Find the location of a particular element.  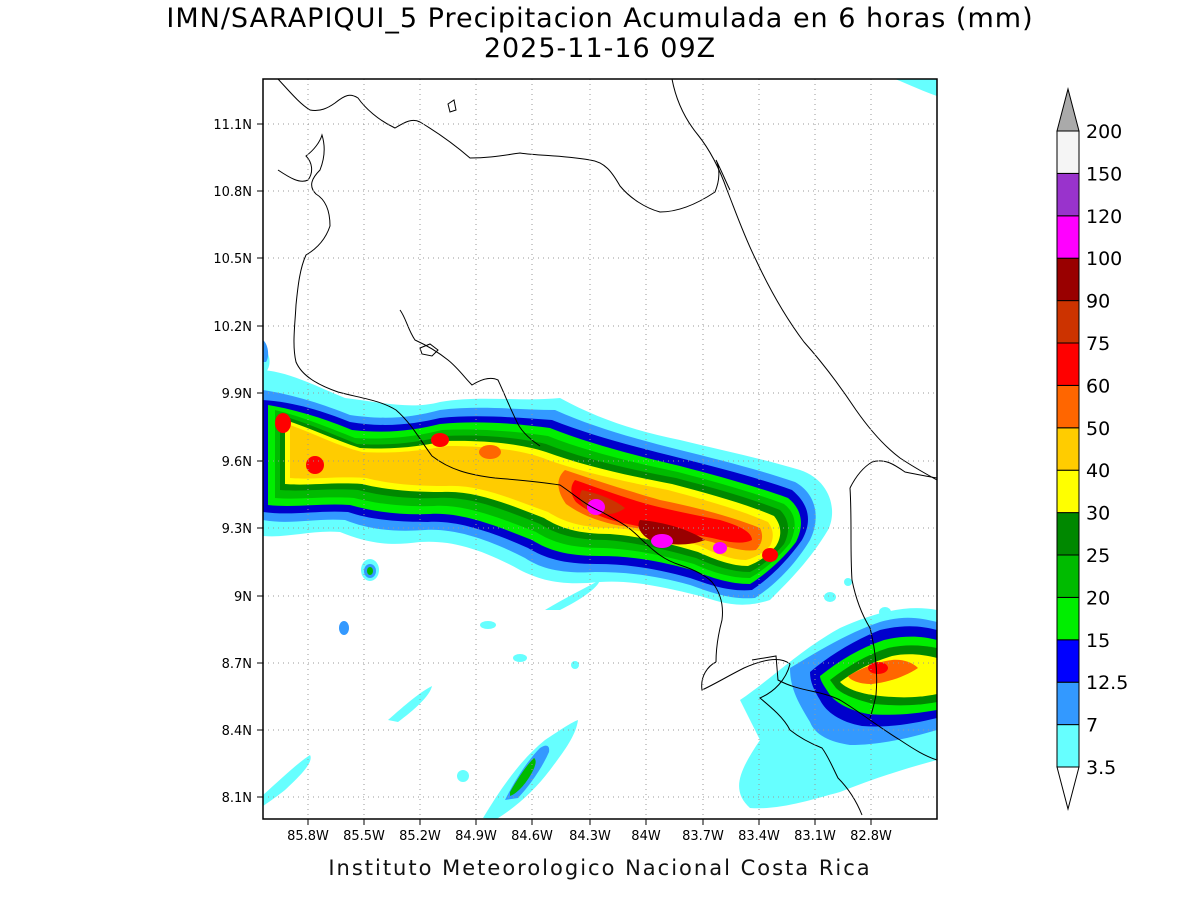

lon-tick-label: 83.7W is located at coordinates (703, 836).